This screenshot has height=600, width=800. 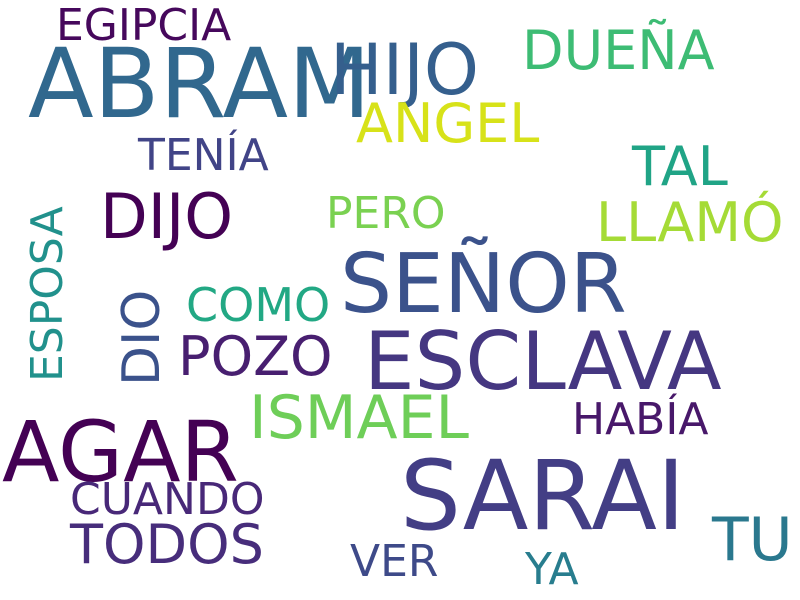 I want to click on word-dijo: DIJO, so click(x=167, y=216).